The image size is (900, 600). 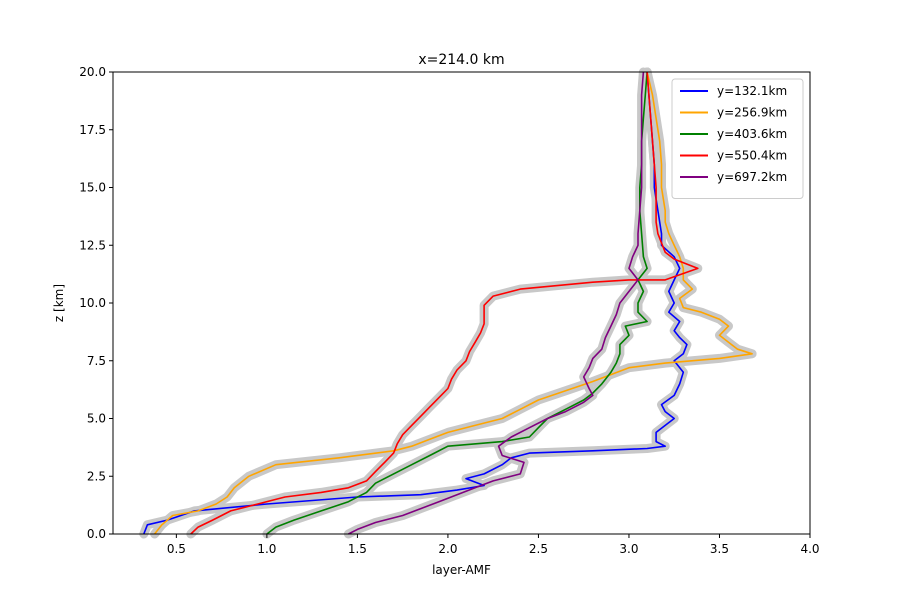 I want to click on chart-title: x=214.0 km, so click(x=461, y=60).